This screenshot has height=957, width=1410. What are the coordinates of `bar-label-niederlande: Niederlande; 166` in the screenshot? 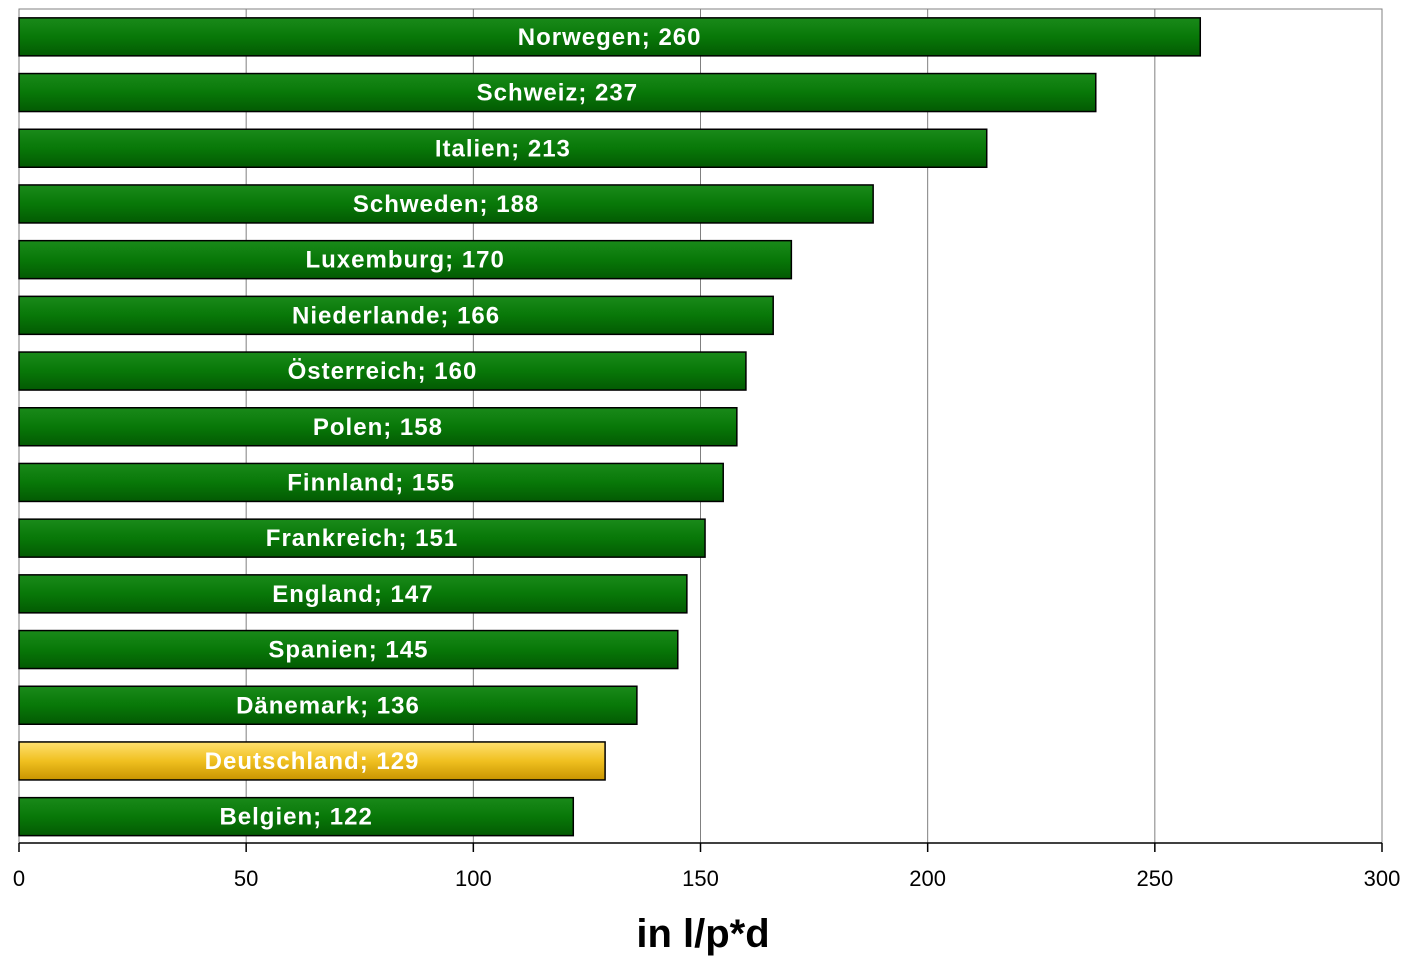 It's located at (396, 315).